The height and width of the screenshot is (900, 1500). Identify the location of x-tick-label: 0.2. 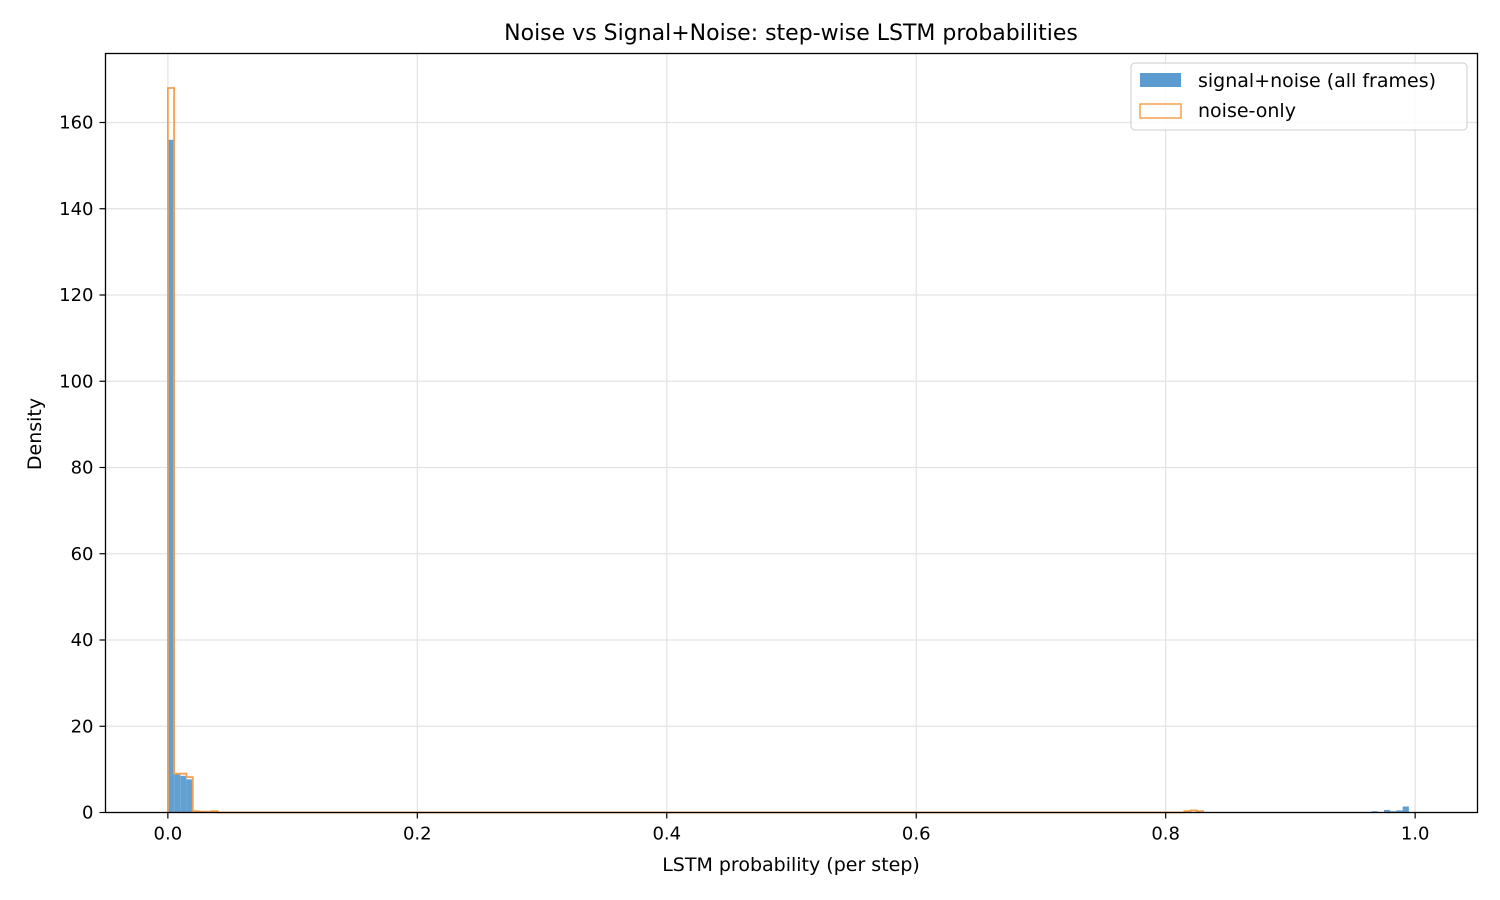
(417, 834).